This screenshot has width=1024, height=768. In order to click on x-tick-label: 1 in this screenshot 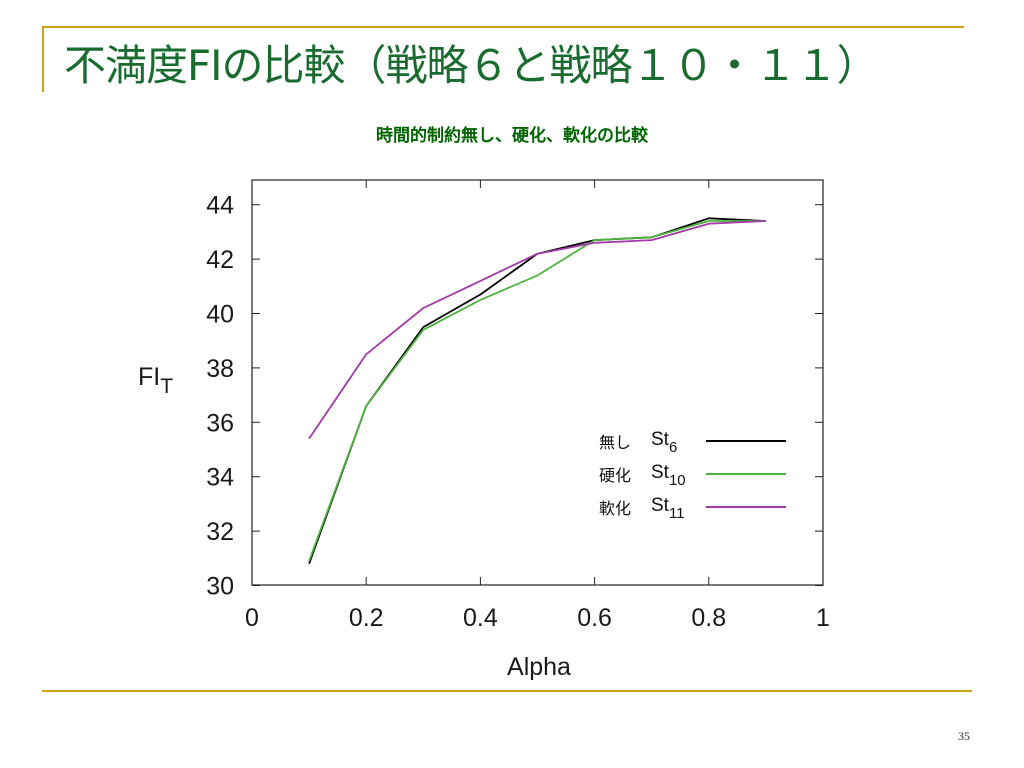, I will do `click(823, 618)`.